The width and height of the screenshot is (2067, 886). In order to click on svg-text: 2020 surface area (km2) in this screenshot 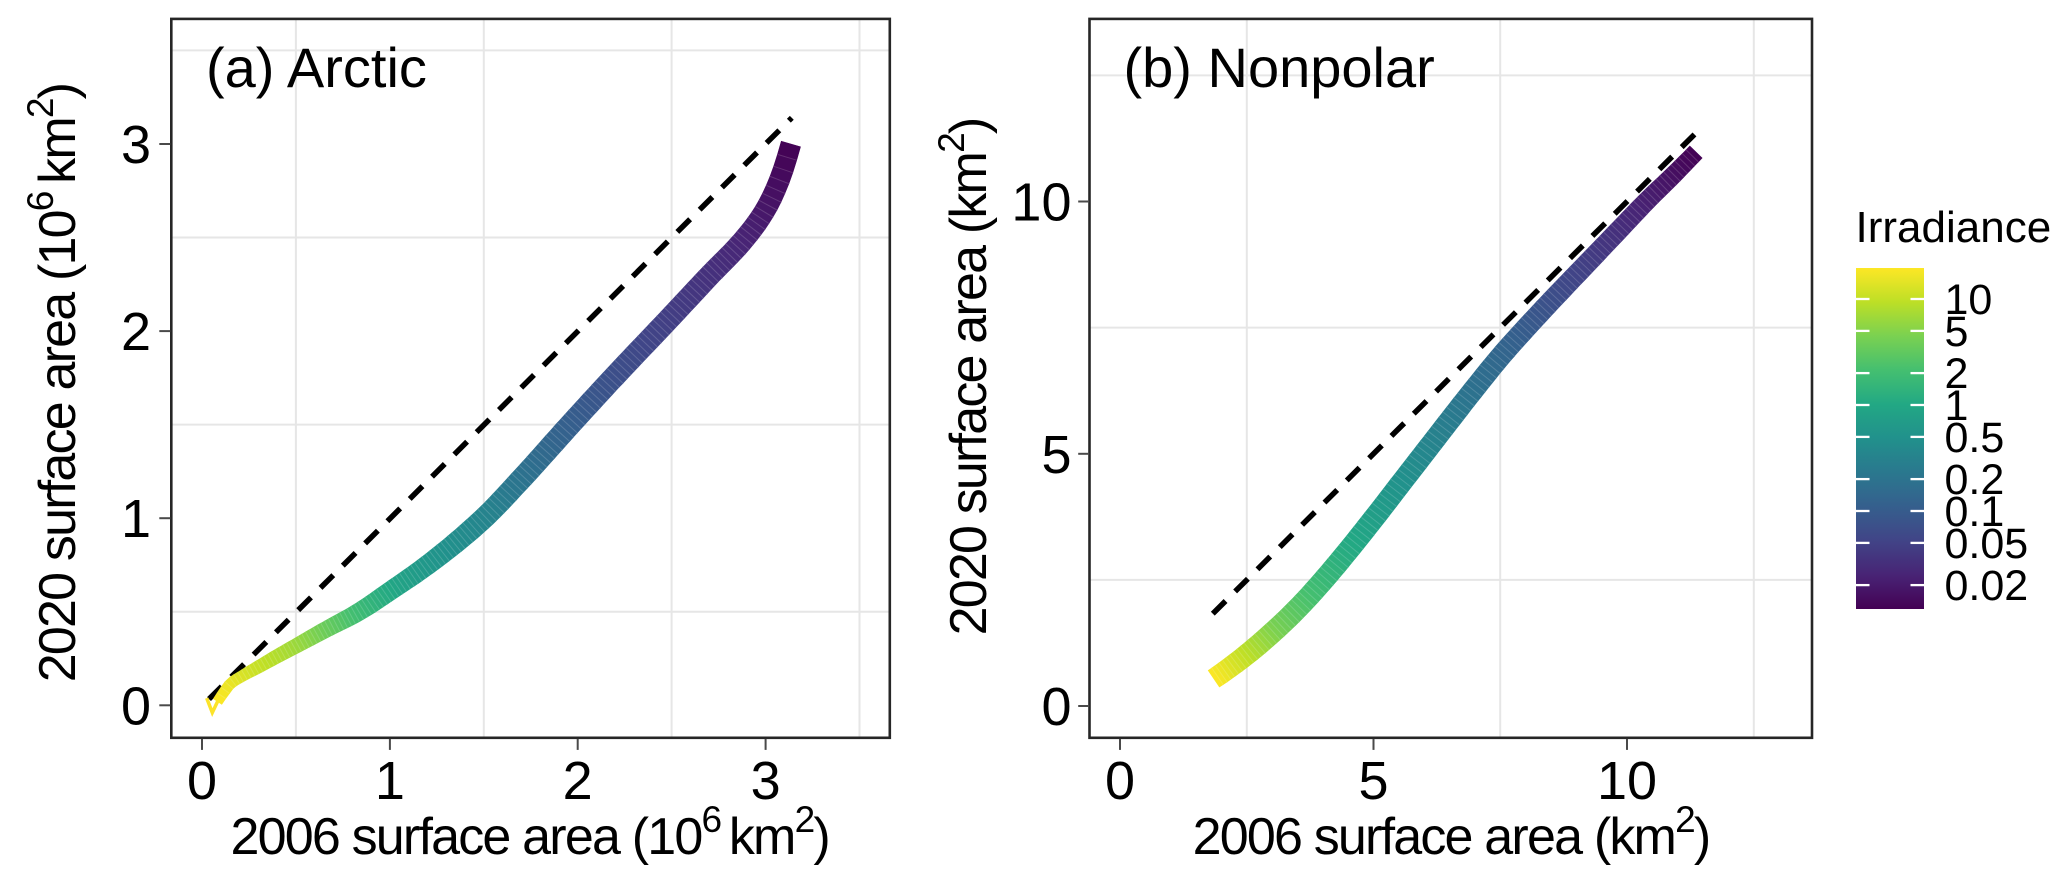, I will do `click(964, 377)`.